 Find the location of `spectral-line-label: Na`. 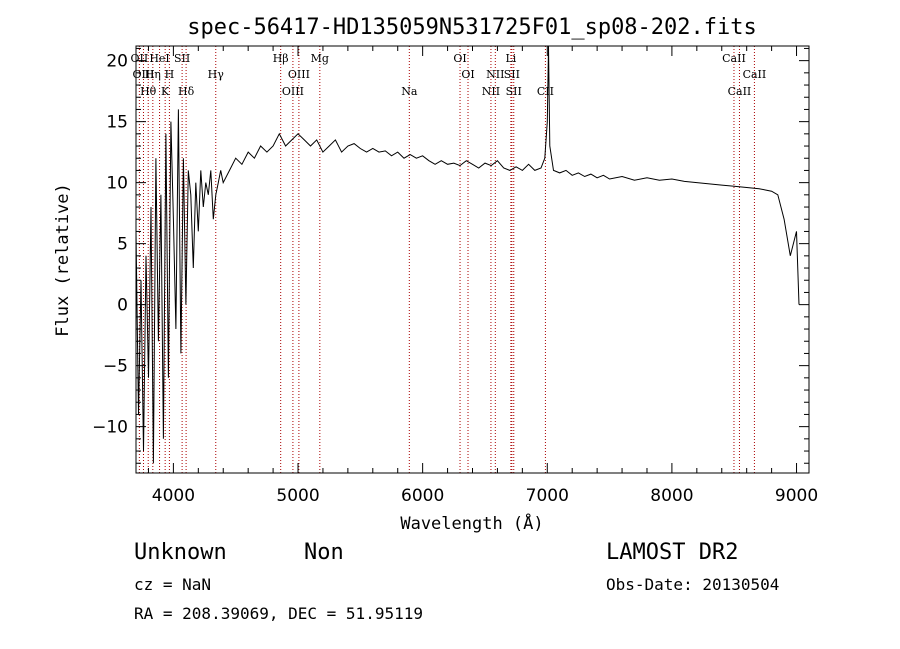

spectral-line-label: Na is located at coordinates (409, 91).